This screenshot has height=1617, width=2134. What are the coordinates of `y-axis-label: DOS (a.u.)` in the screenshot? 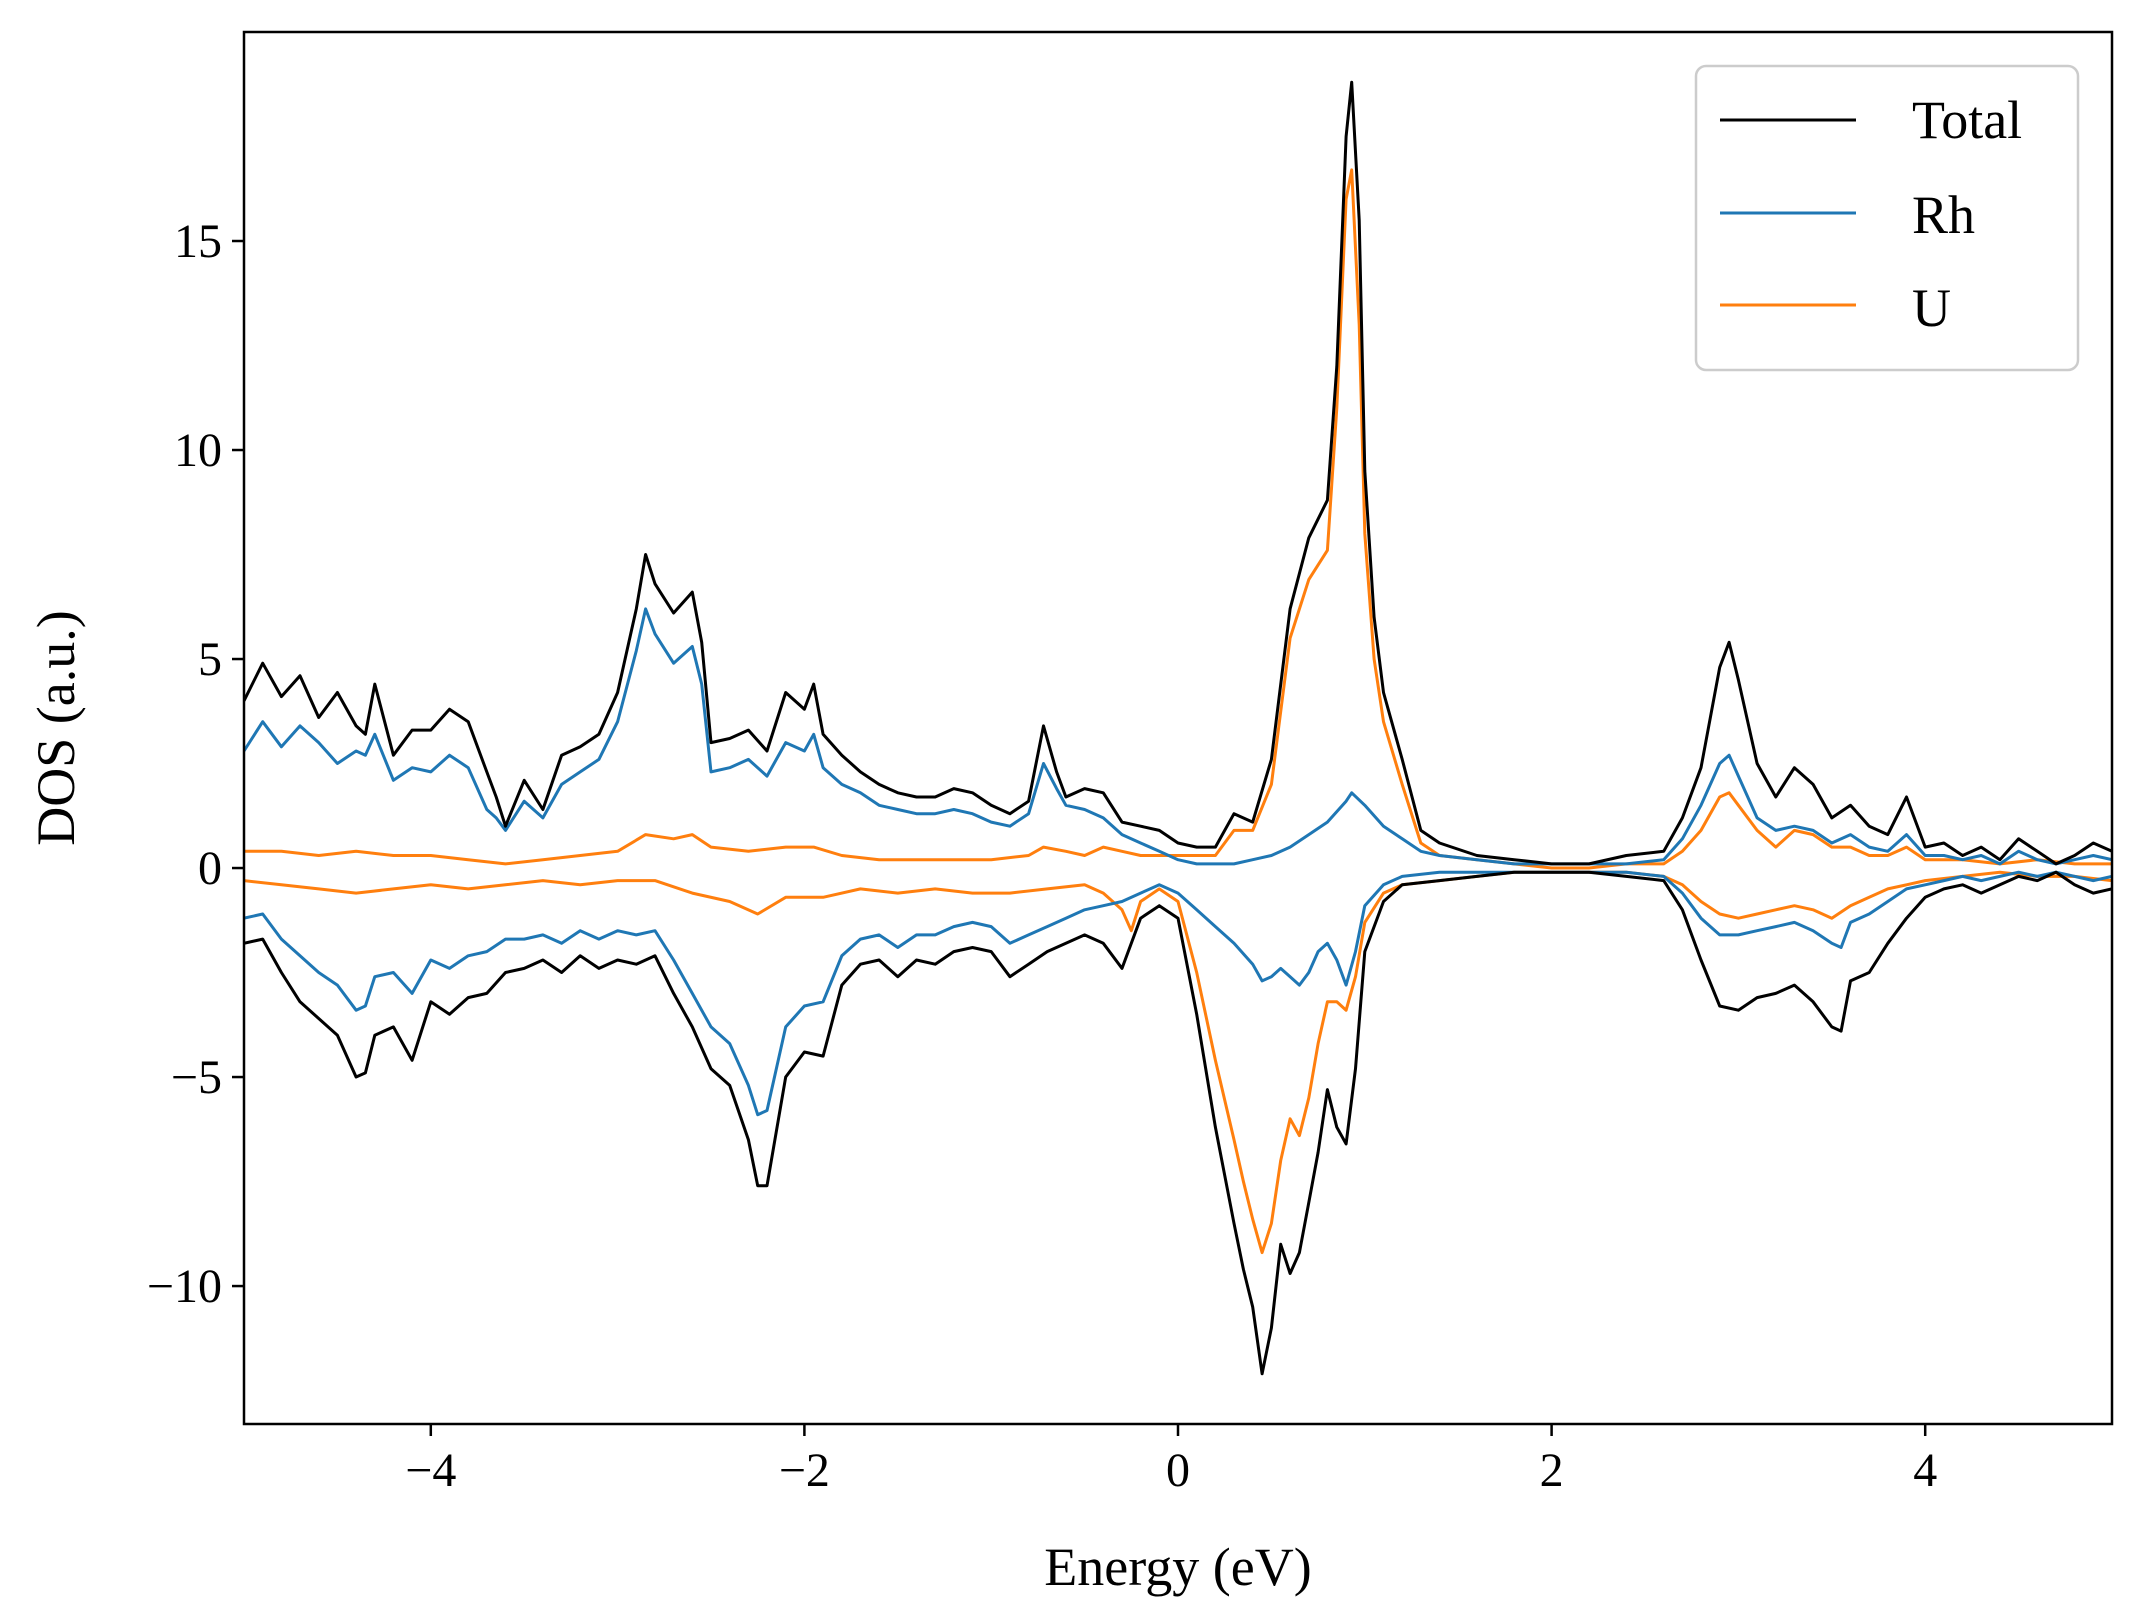 It's located at (56, 727).